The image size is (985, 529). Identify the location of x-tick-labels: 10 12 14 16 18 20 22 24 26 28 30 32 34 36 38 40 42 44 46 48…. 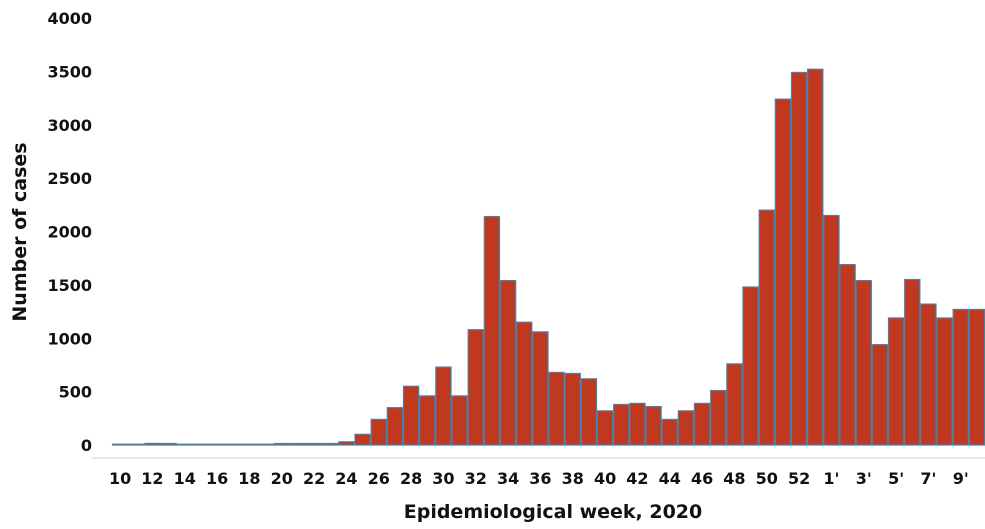
(539, 478).